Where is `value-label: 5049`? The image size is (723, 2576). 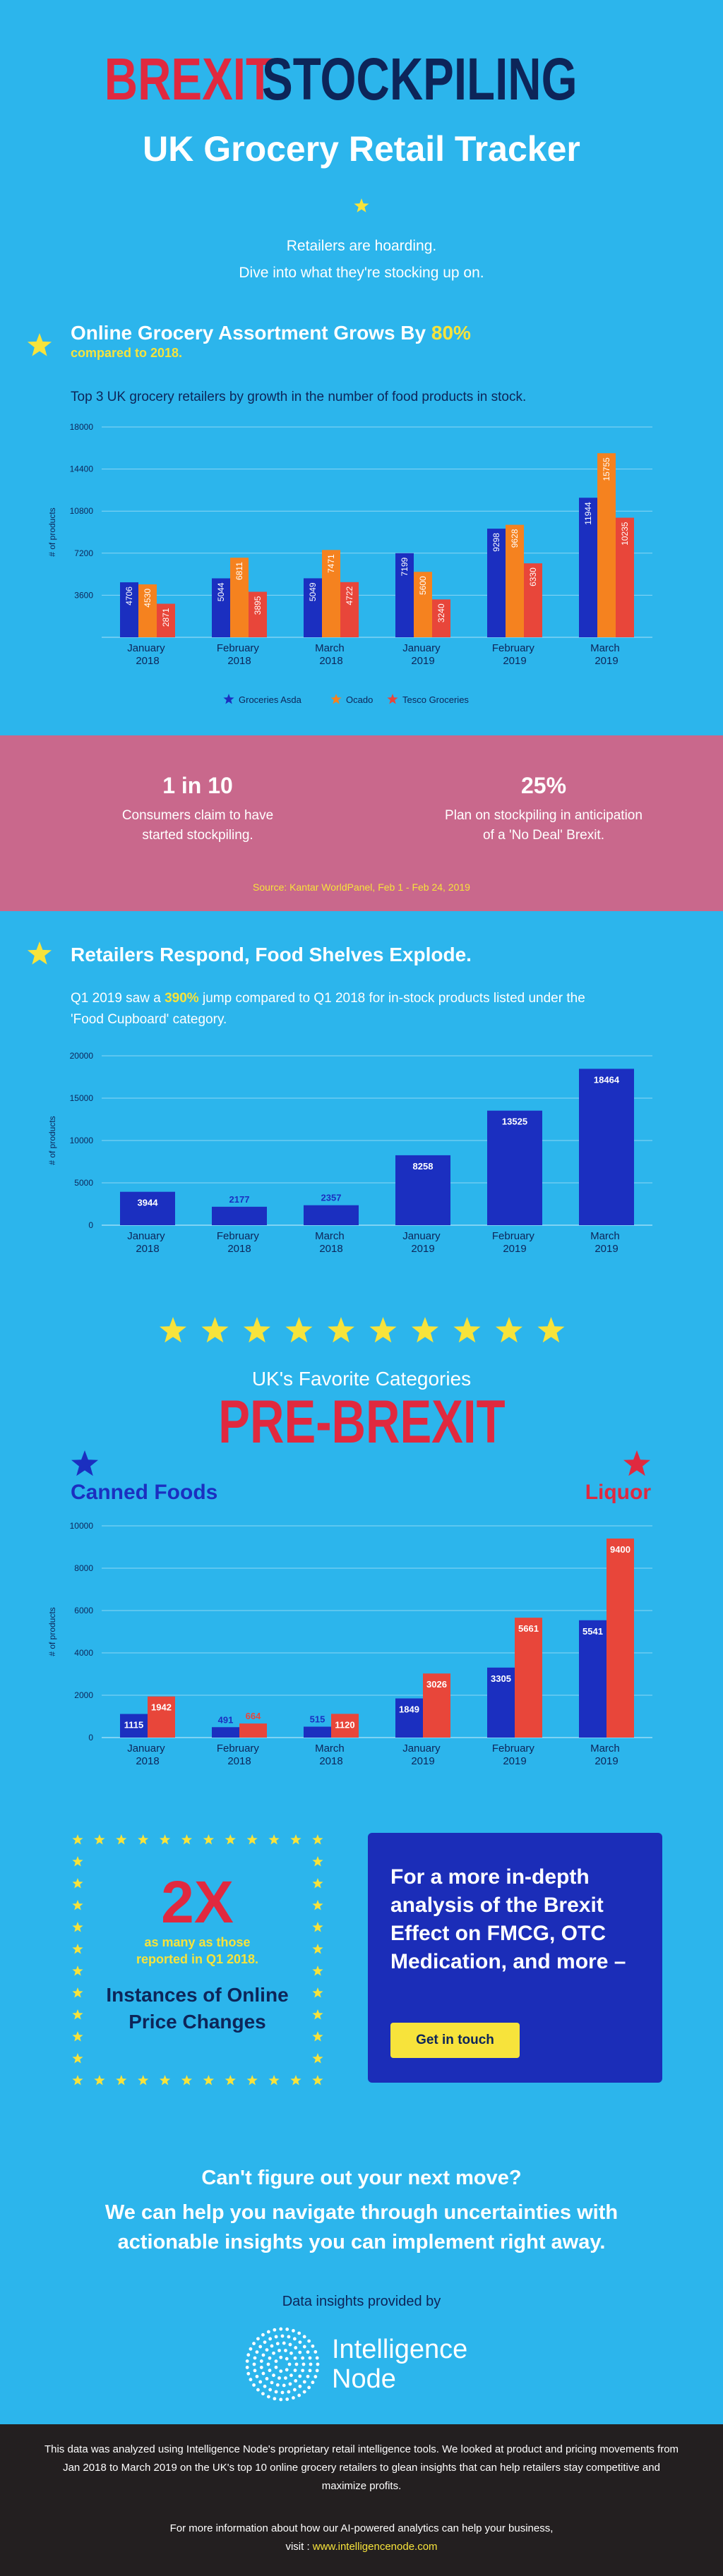 value-label: 5049 is located at coordinates (313, 591).